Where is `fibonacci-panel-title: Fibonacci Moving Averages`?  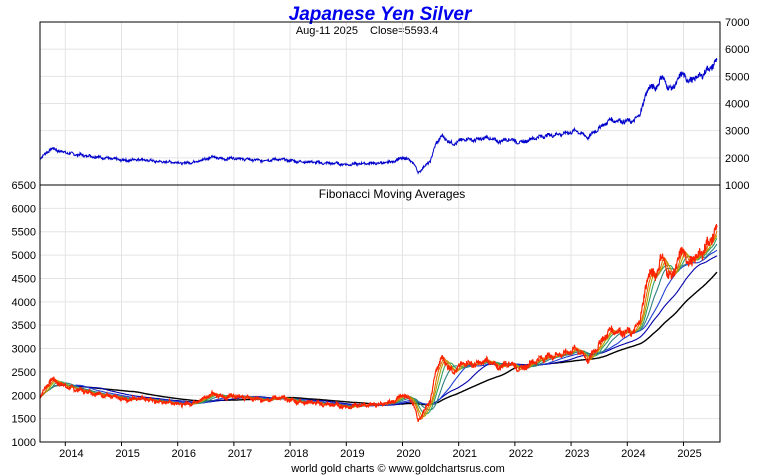
fibonacci-panel-title: Fibonacci Moving Averages is located at coordinates (392, 194).